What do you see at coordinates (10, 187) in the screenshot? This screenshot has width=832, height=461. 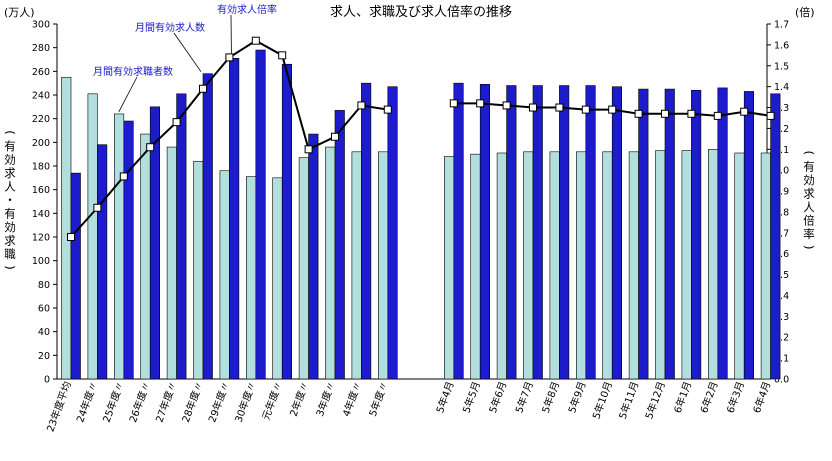 I see `left-axis-title-char: 人` at bounding box center [10, 187].